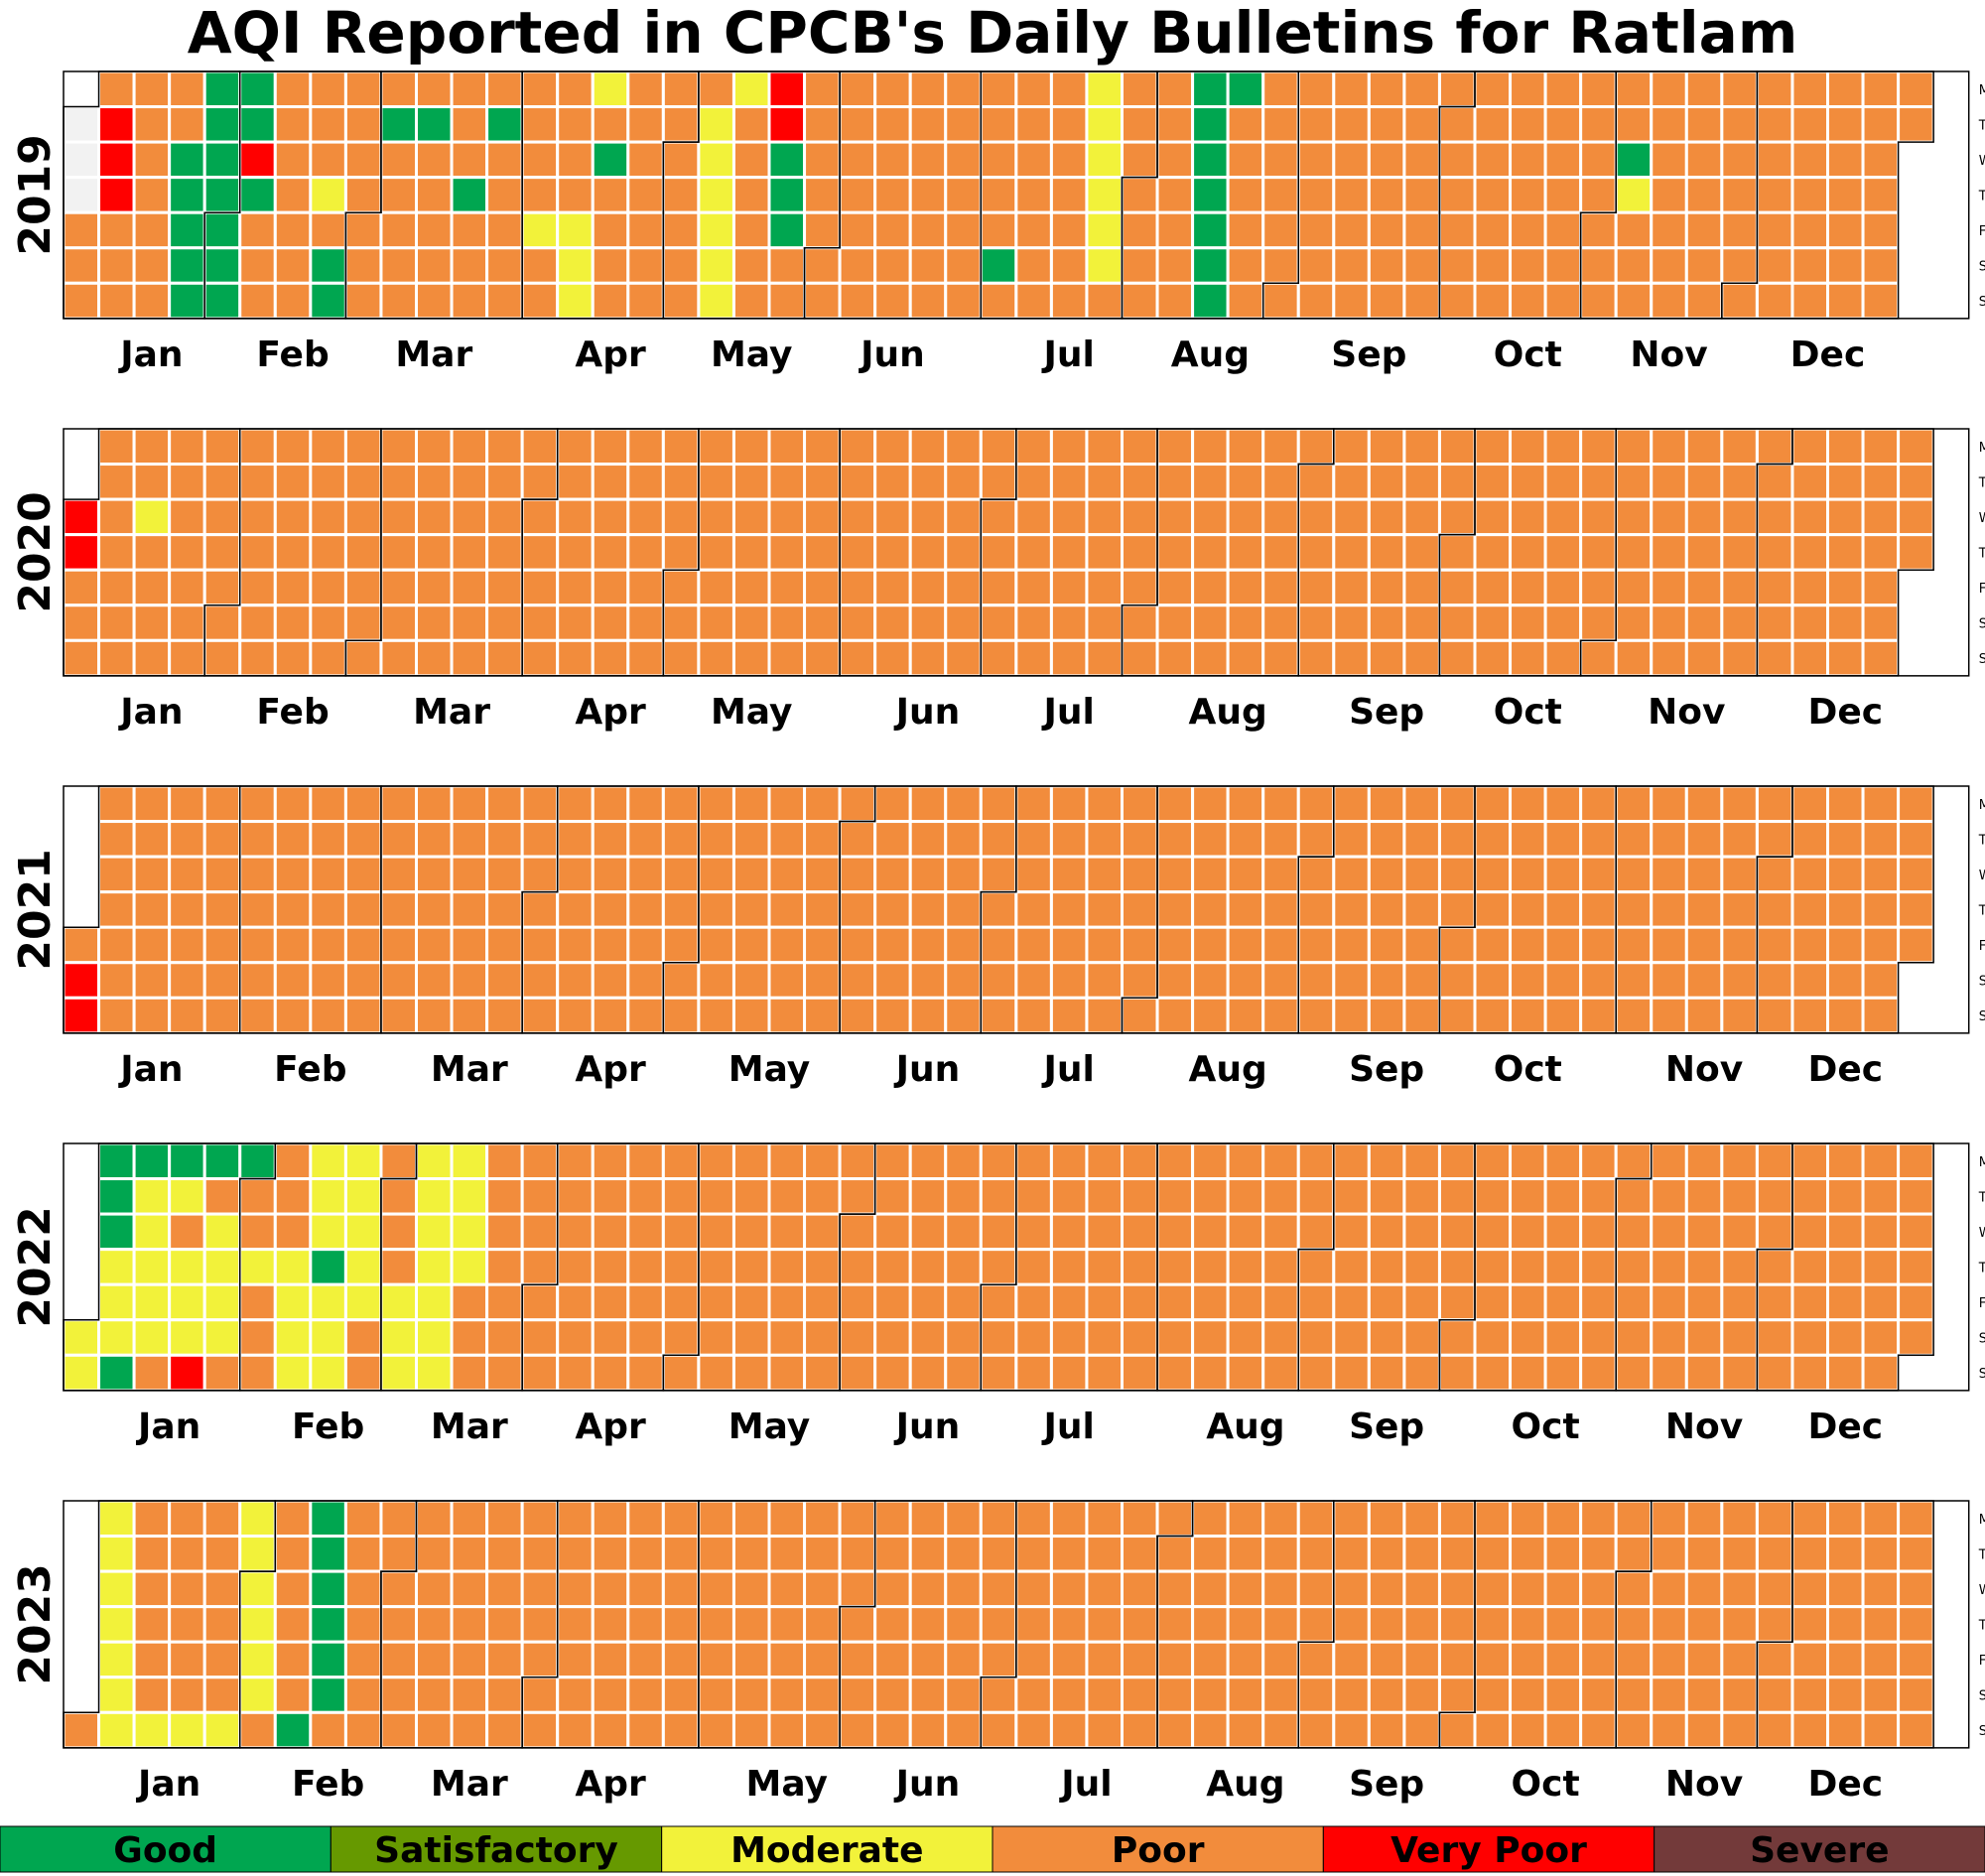 This screenshot has height=1876, width=1985. What do you see at coordinates (1982, 1233) in the screenshot?
I see `weekday-label: Wed` at bounding box center [1982, 1233].